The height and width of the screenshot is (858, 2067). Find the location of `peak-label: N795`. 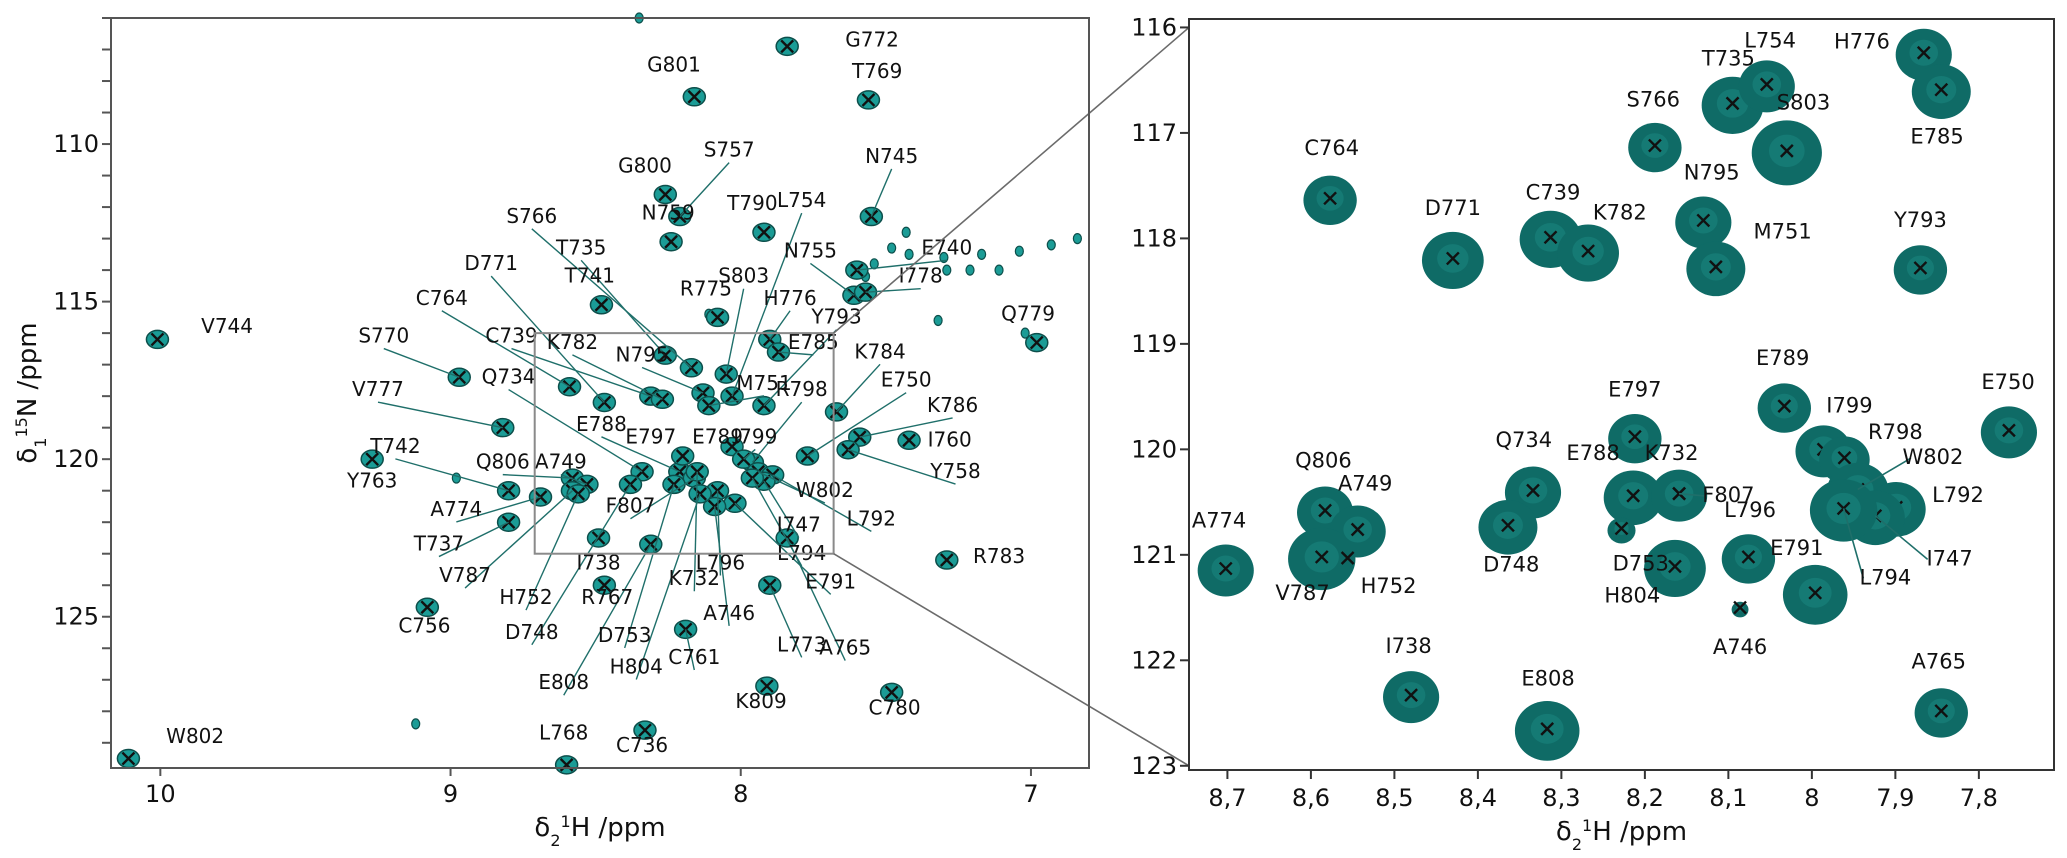

peak-label: N795 is located at coordinates (642, 354).